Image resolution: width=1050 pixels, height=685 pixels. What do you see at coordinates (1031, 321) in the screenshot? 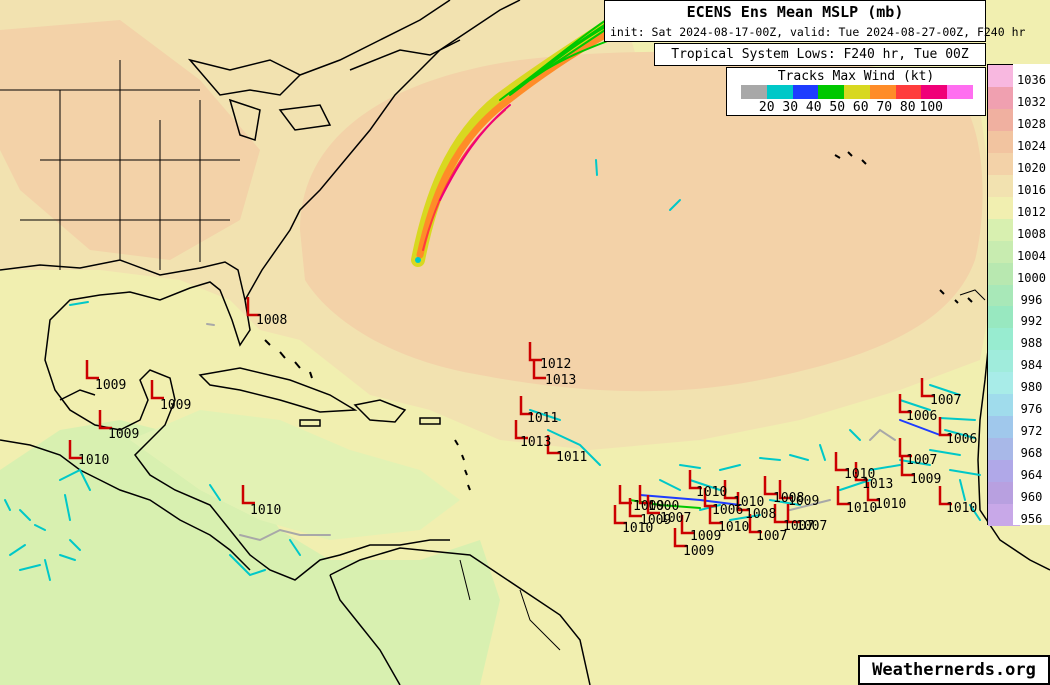
I see `pressure-scale-label: 992` at bounding box center [1031, 321].